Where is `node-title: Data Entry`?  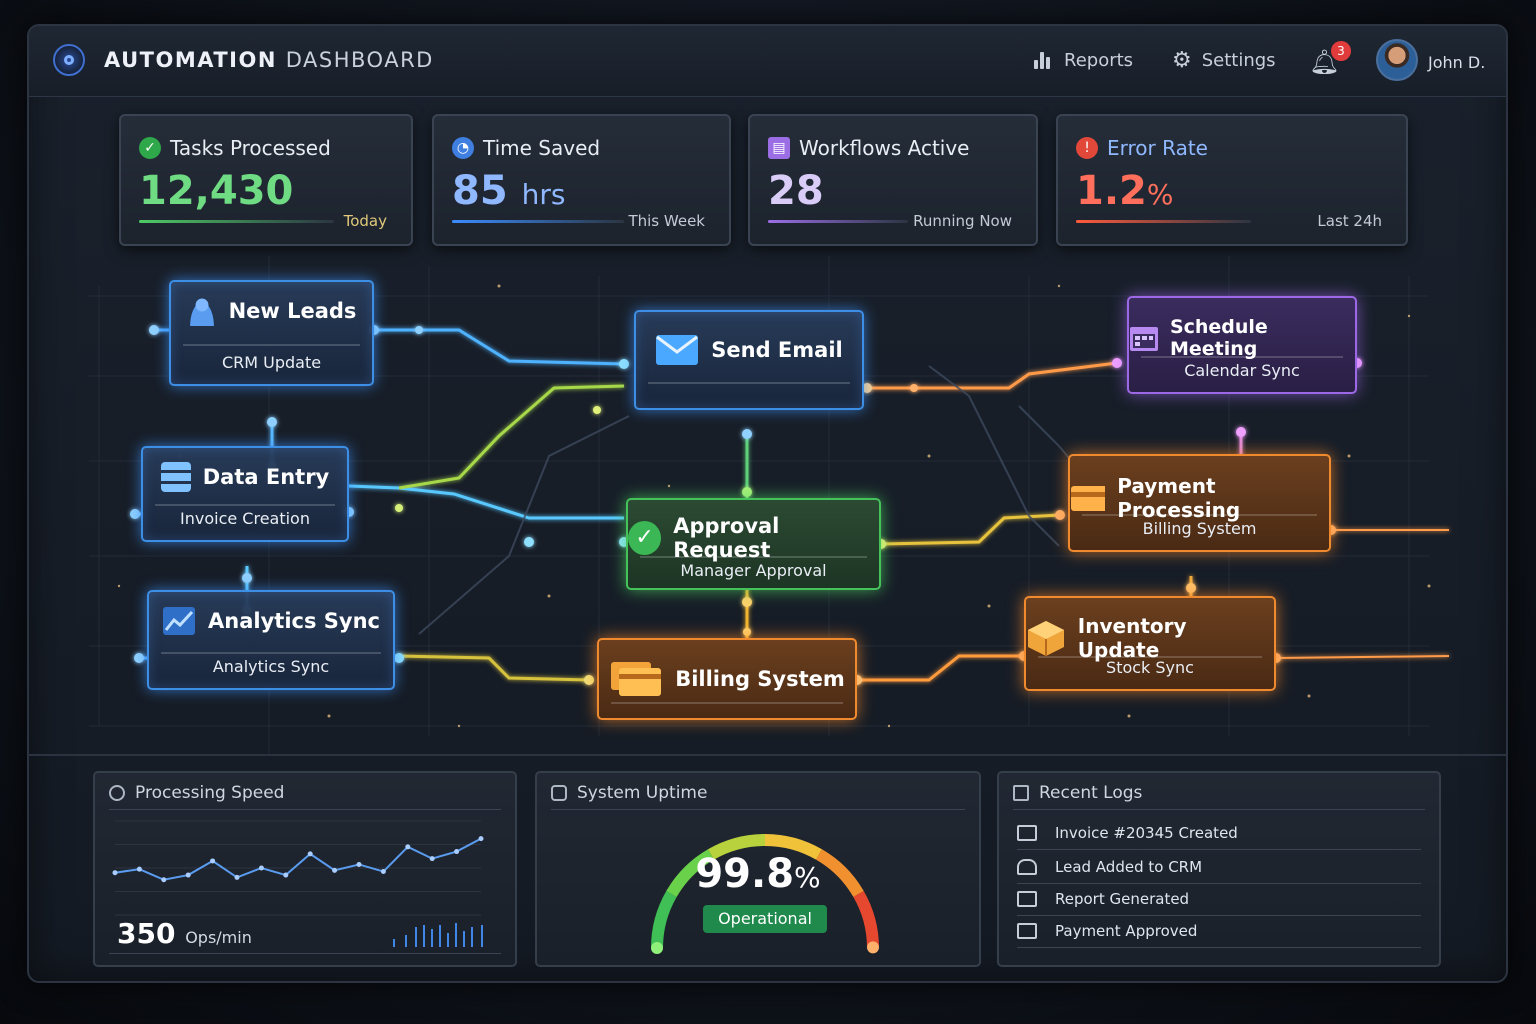 node-title: Data Entry is located at coordinates (266, 477).